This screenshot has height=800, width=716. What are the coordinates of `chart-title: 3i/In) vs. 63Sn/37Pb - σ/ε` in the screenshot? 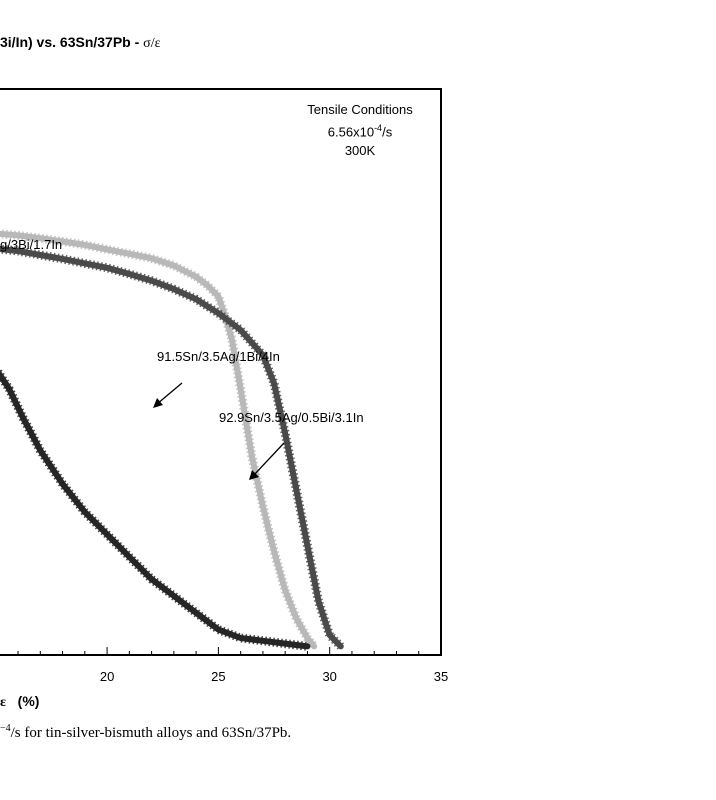 It's located at (80, 43).